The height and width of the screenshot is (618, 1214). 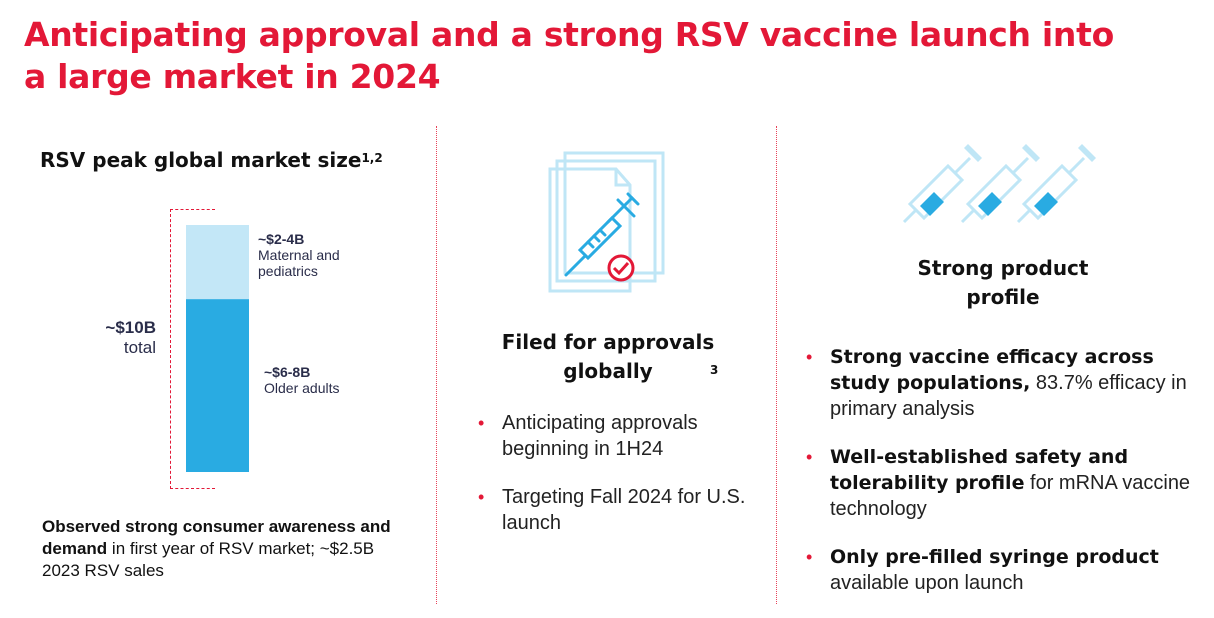 I want to click on total-bracket, so click(x=192, y=349).